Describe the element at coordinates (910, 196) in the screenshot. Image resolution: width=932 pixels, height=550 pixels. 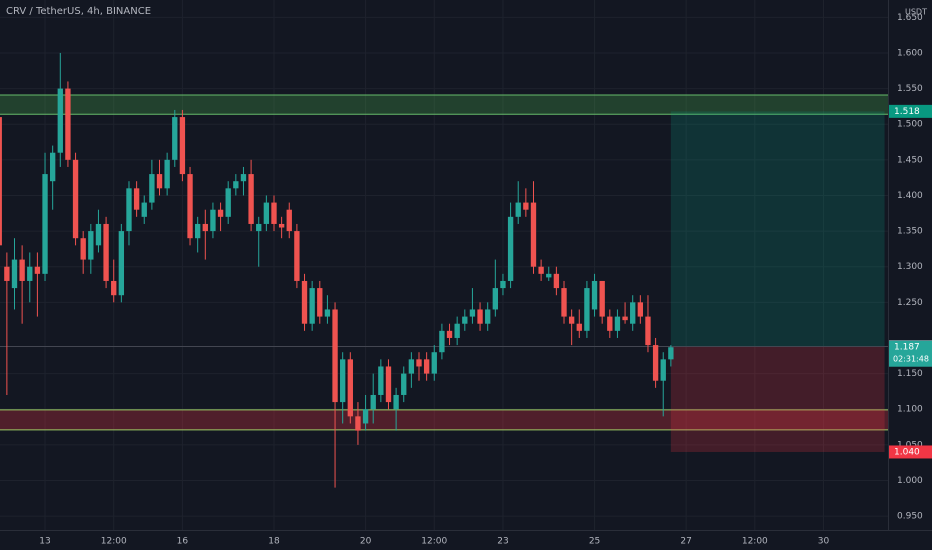
I see `y-tick-label: 1.400` at that location.